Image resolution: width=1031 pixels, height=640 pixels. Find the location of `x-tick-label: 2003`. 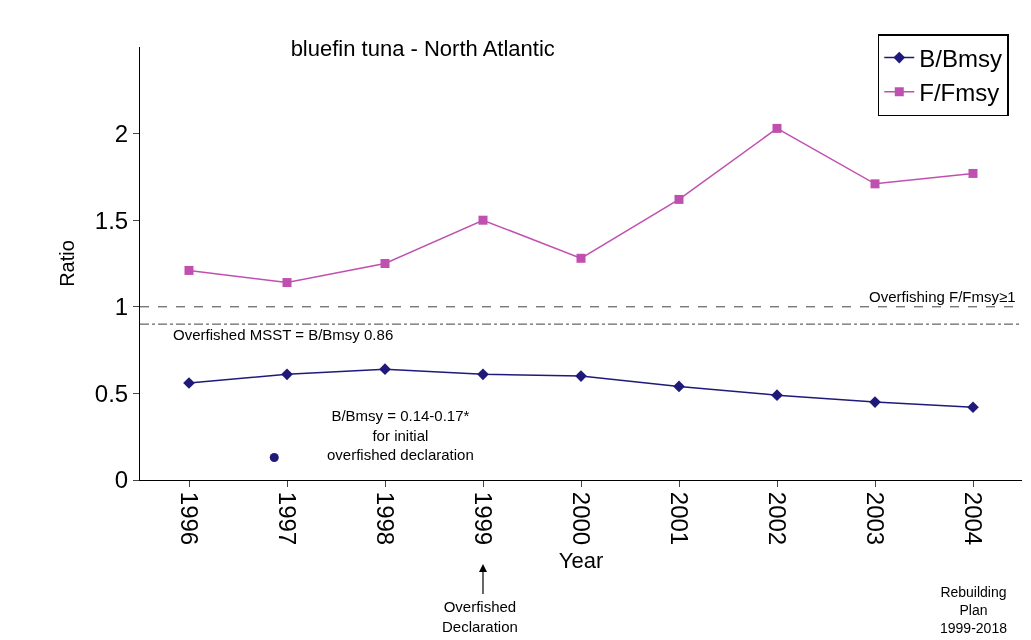

x-tick-label: 2003 is located at coordinates (876, 518).